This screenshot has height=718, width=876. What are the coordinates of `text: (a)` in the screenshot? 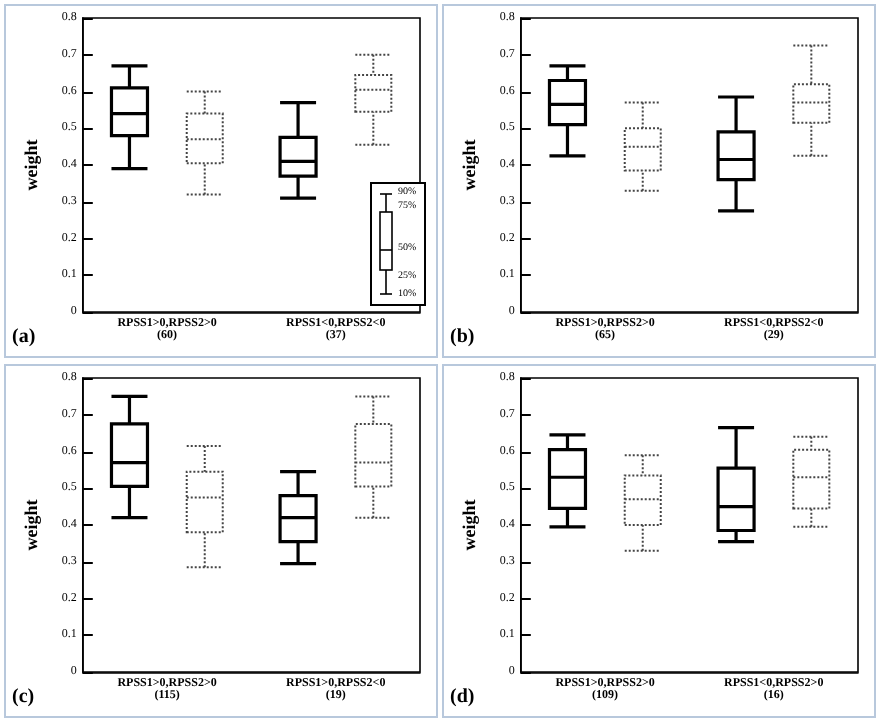 It's located at (24, 337).